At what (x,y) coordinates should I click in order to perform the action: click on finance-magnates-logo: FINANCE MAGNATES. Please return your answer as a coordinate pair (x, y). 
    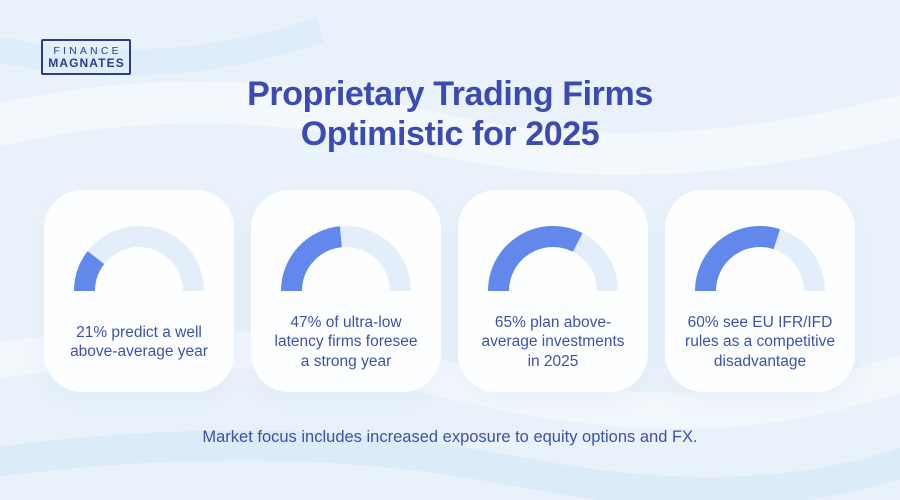
    Looking at the image, I should click on (86, 57).